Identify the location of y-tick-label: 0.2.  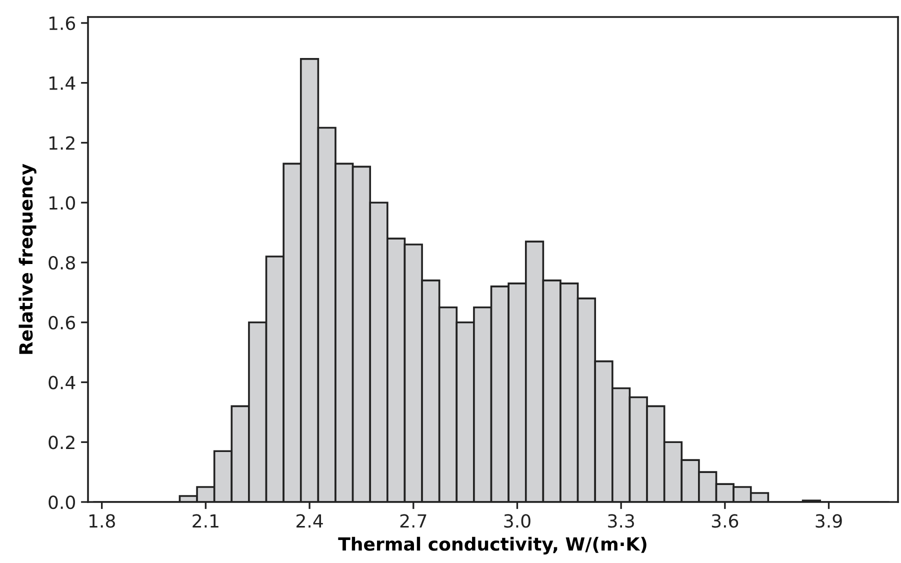
(61, 443).